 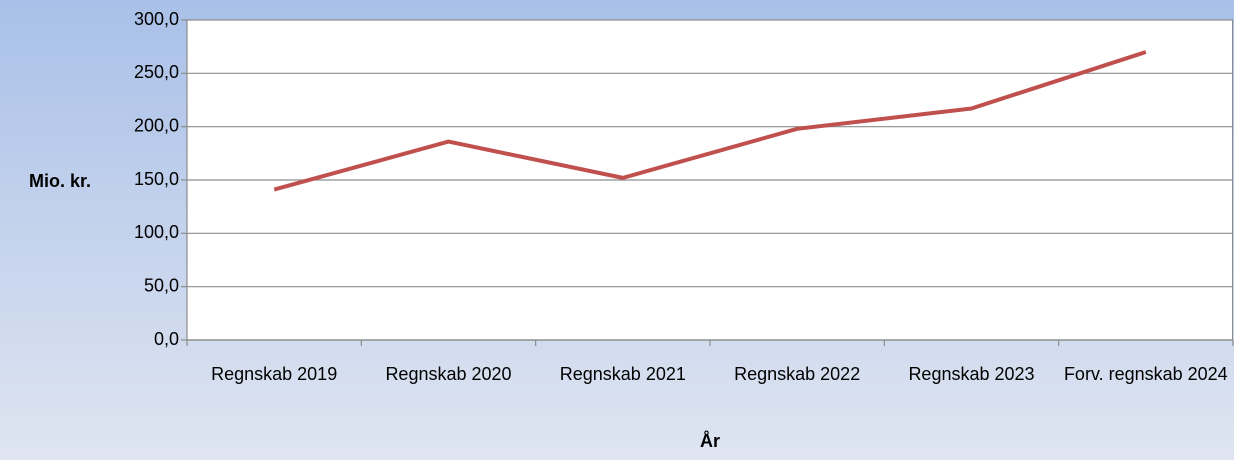 What do you see at coordinates (710, 441) in the screenshot?
I see `x-axis-label: År` at bounding box center [710, 441].